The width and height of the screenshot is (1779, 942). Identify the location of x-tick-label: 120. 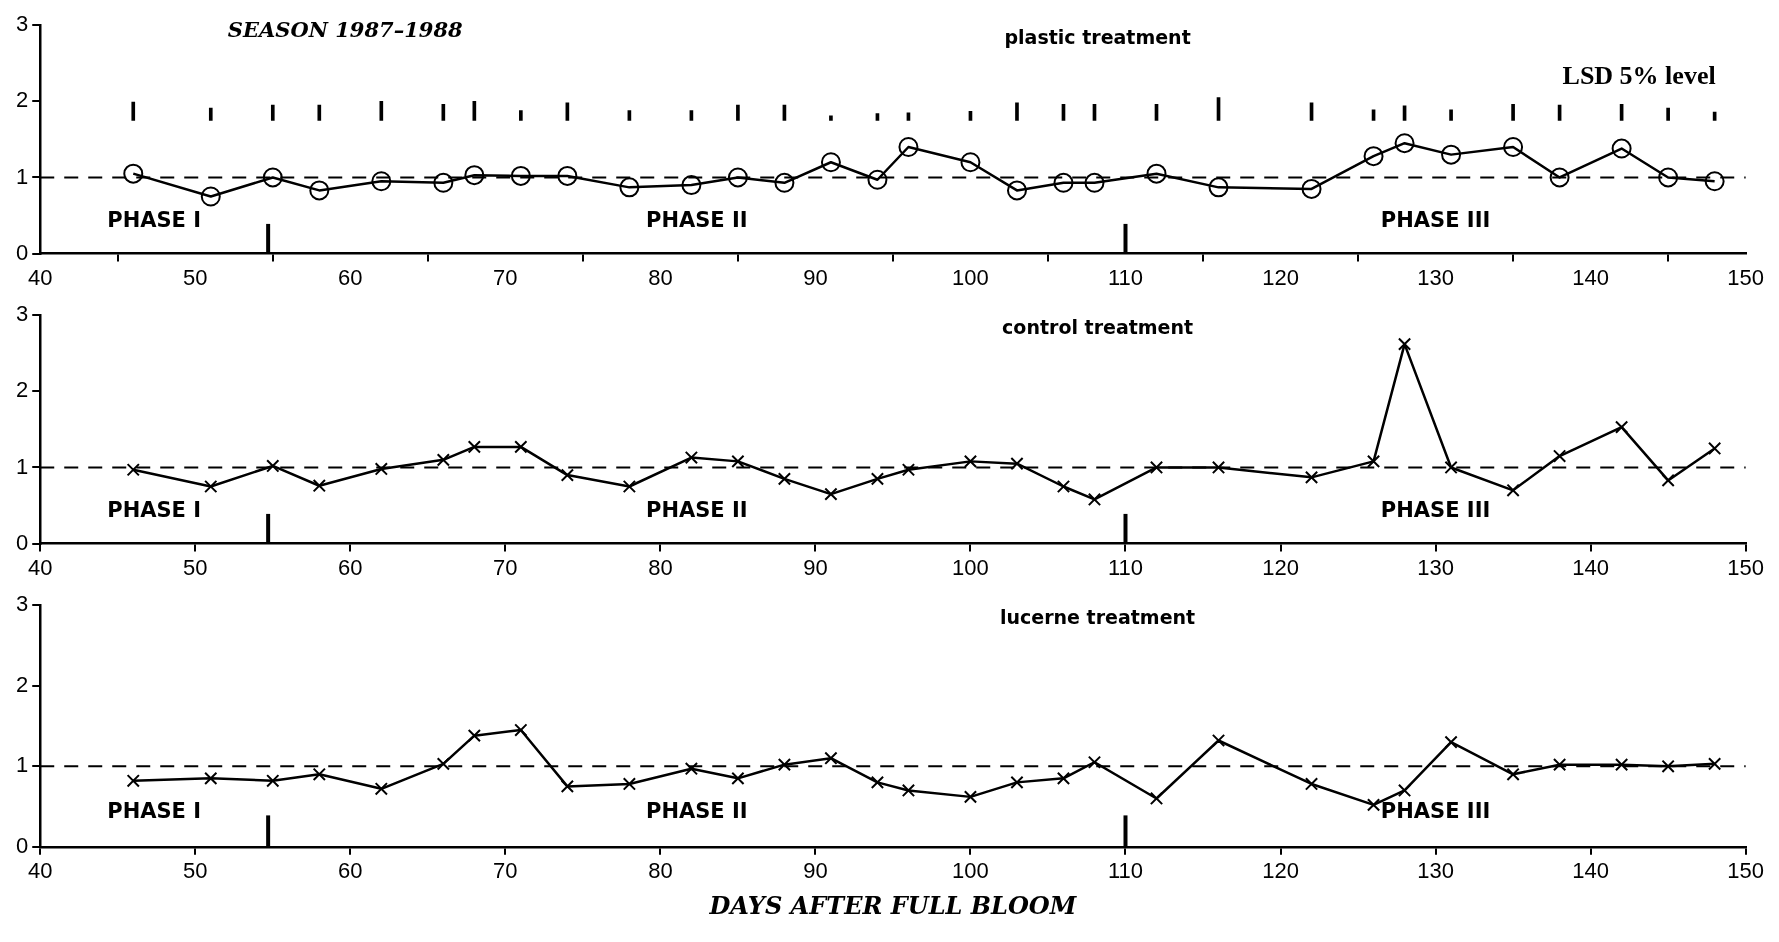
(1280, 277).